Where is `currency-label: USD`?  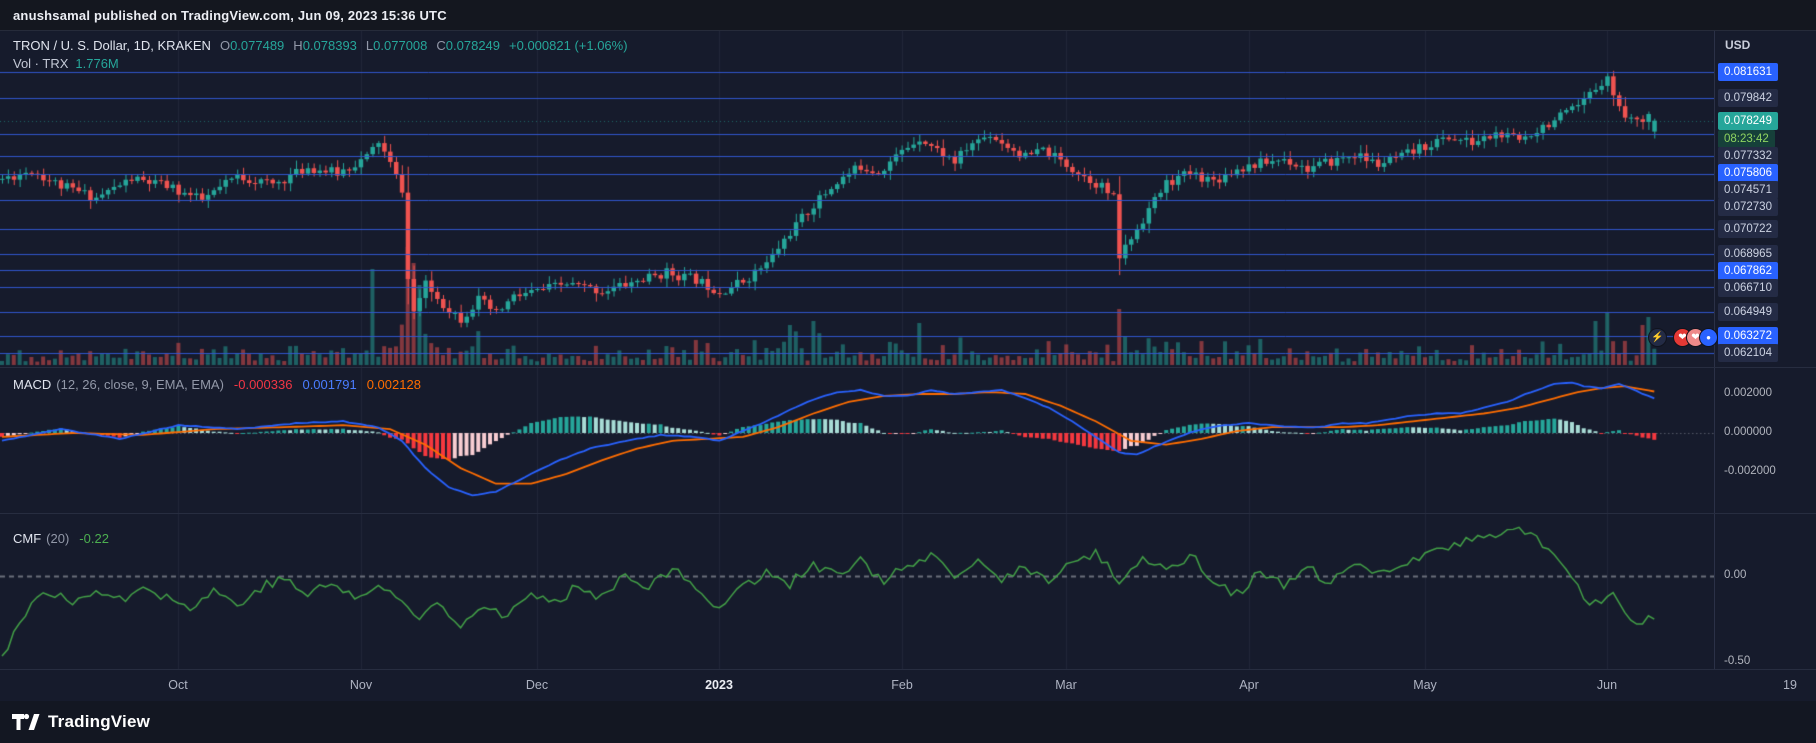
currency-label: USD is located at coordinates (1738, 45).